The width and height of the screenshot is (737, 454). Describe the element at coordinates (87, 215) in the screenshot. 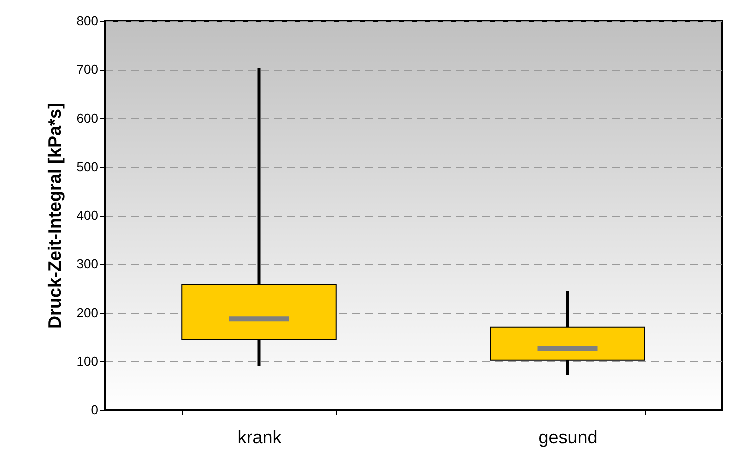

I see `y-tick-label: 400` at that location.